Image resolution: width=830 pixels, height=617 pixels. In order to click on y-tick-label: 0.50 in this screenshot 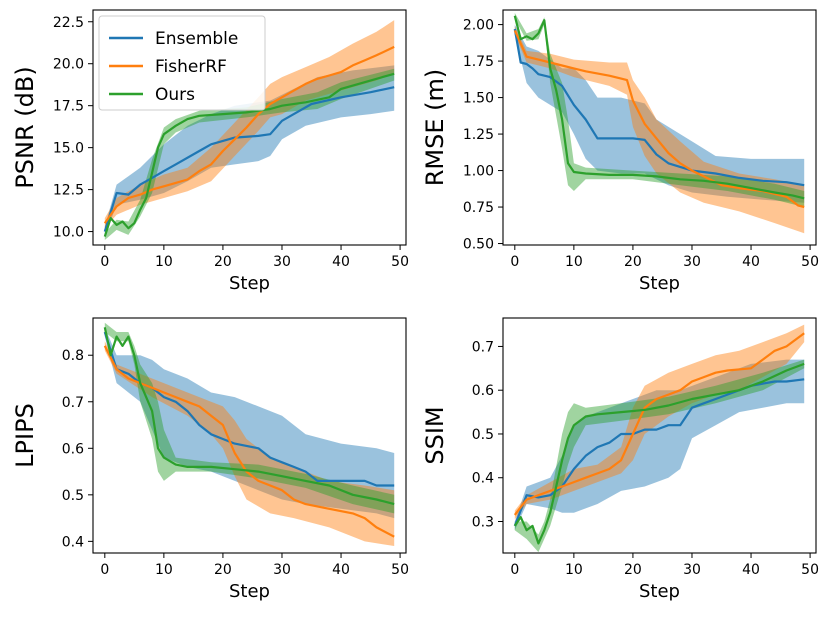, I will do `click(478, 245)`.